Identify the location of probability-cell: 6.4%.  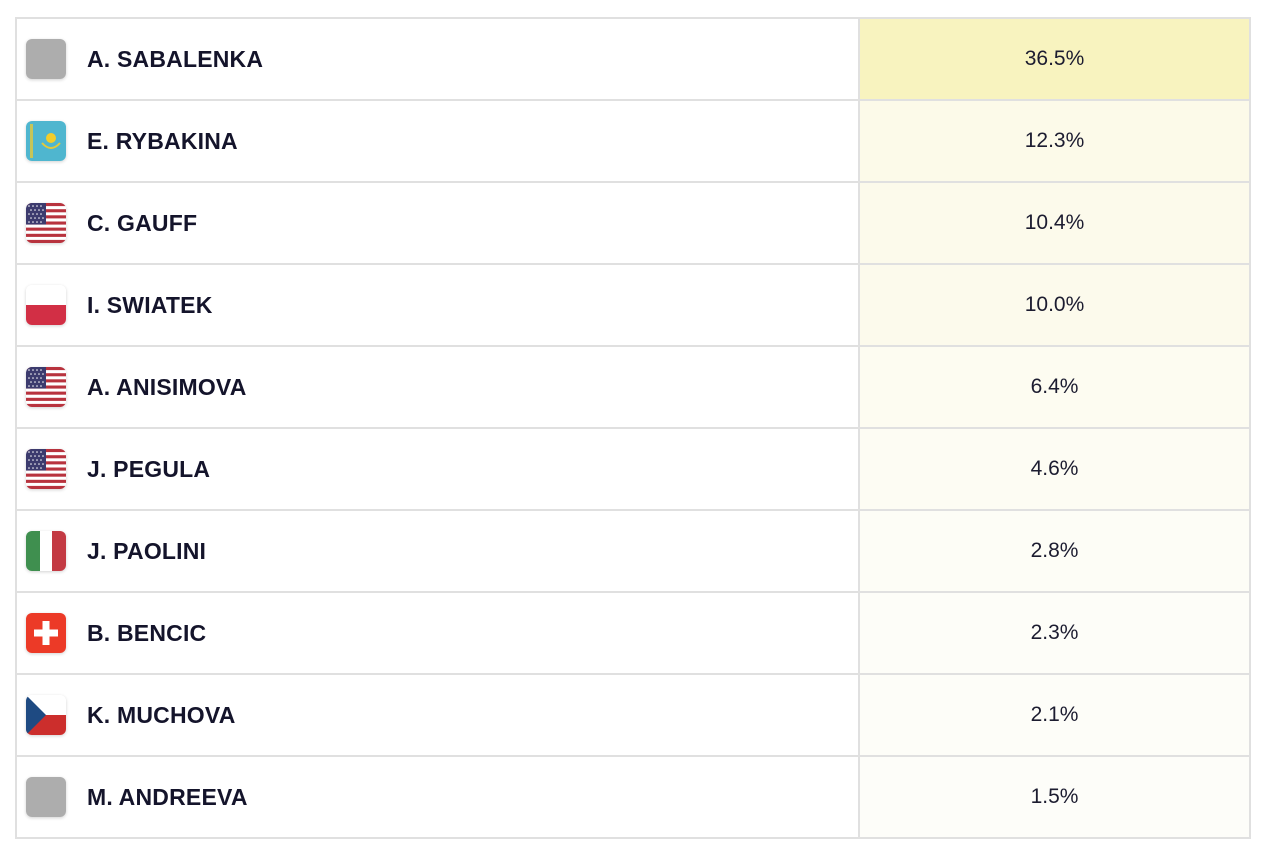
(1054, 387).